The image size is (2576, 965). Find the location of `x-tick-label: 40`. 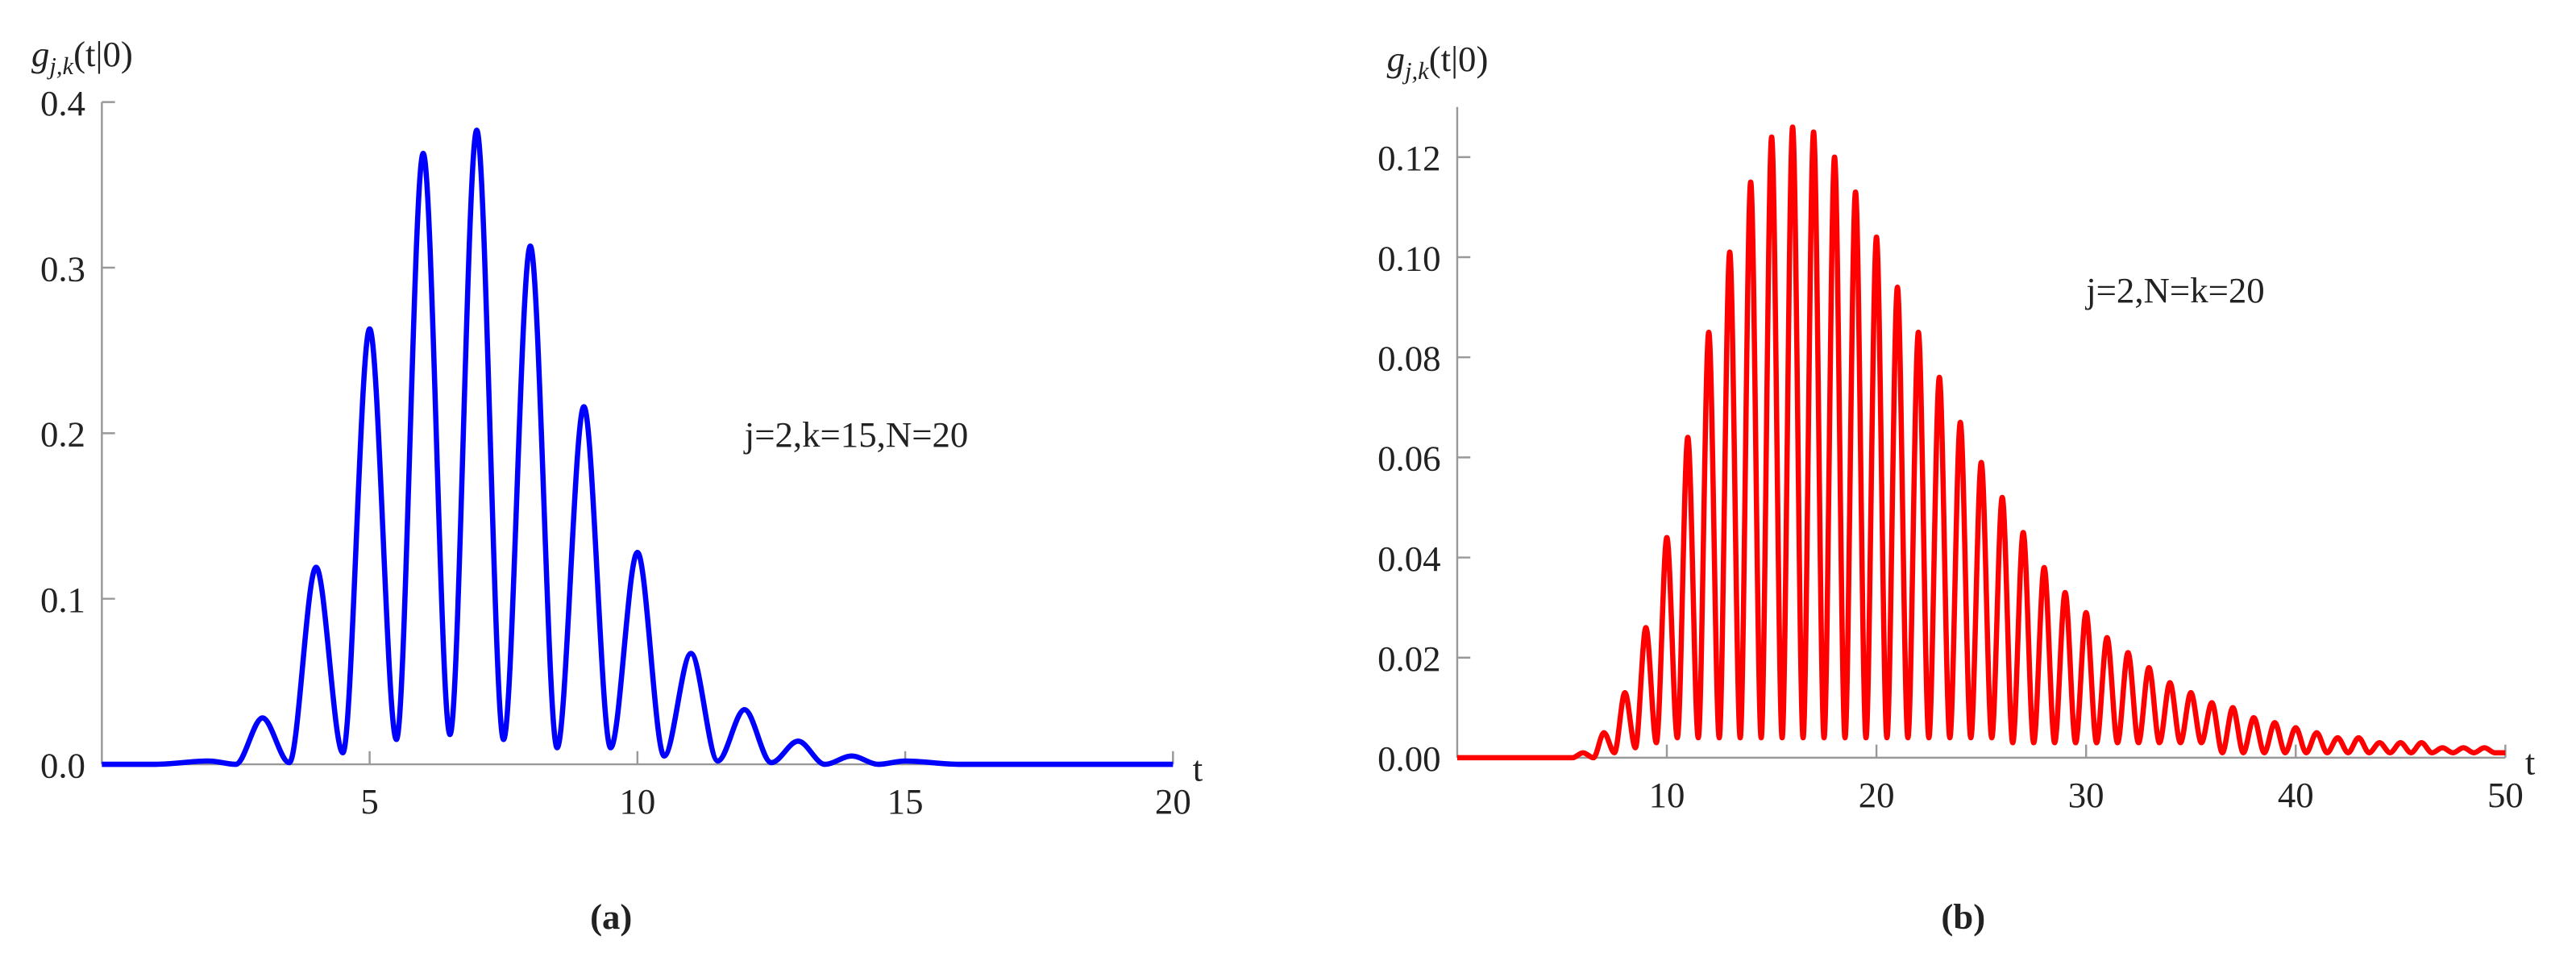

x-tick-label: 40 is located at coordinates (2296, 795).